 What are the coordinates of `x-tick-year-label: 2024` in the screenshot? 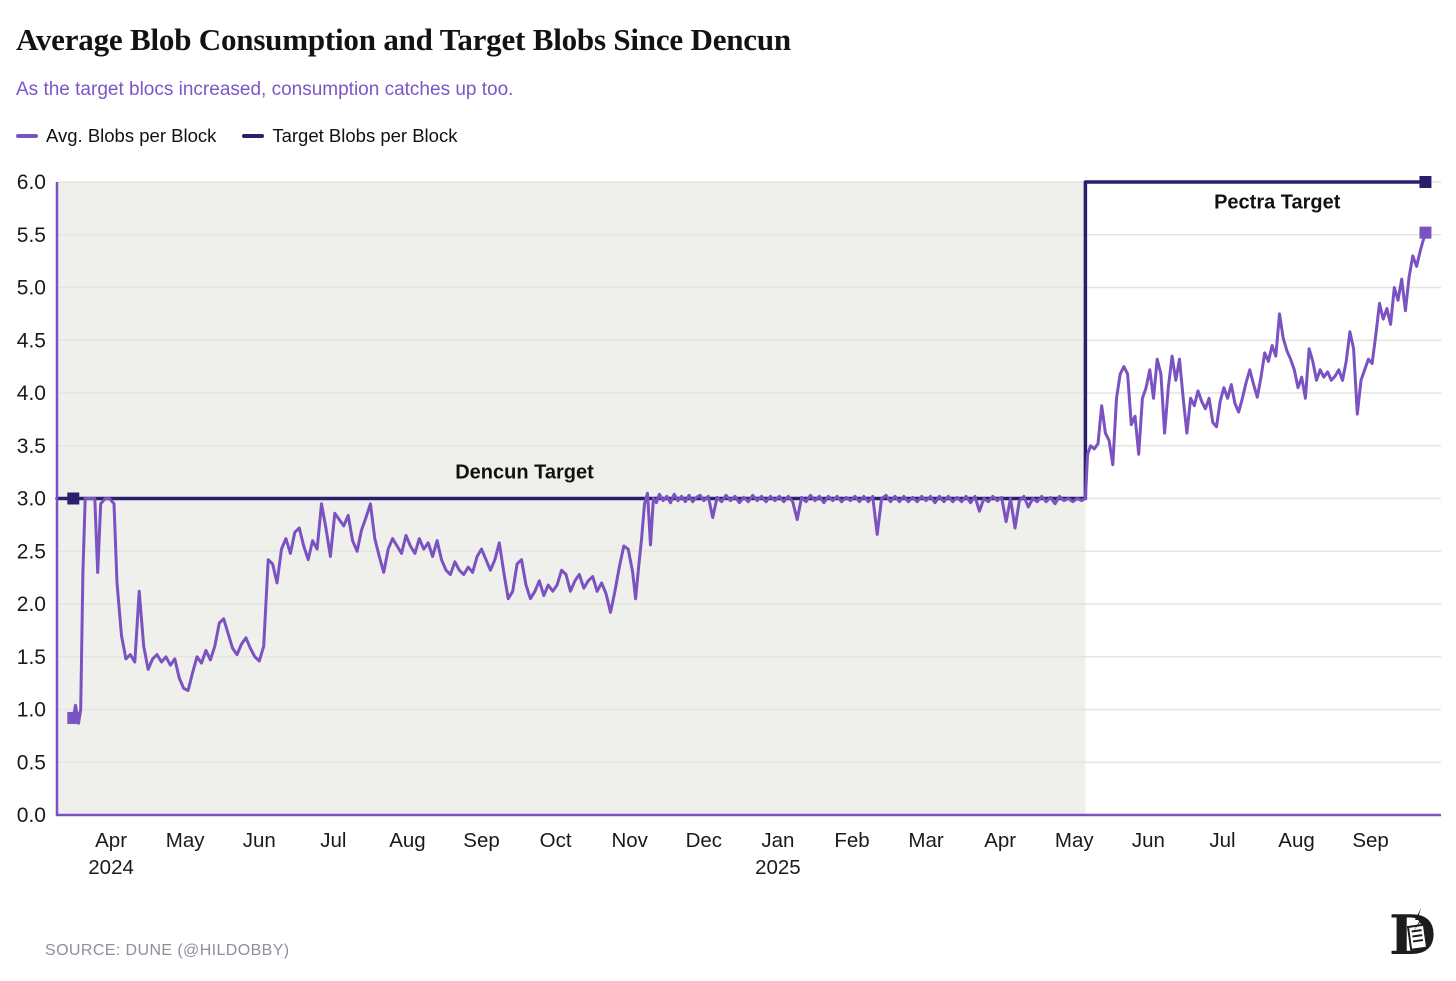 It's located at (111, 867).